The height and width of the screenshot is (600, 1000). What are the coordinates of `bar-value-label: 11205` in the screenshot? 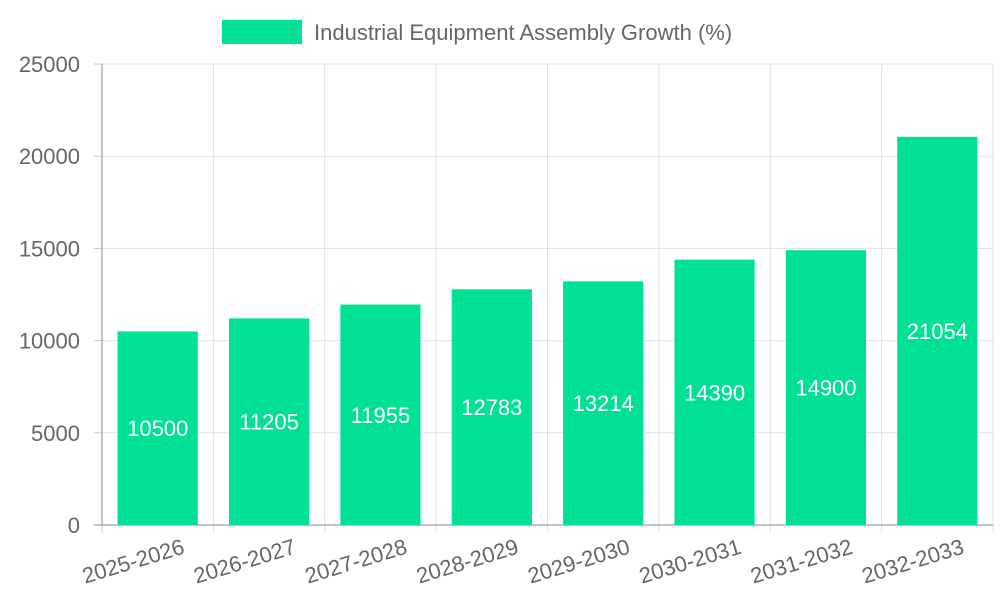 It's located at (269, 422).